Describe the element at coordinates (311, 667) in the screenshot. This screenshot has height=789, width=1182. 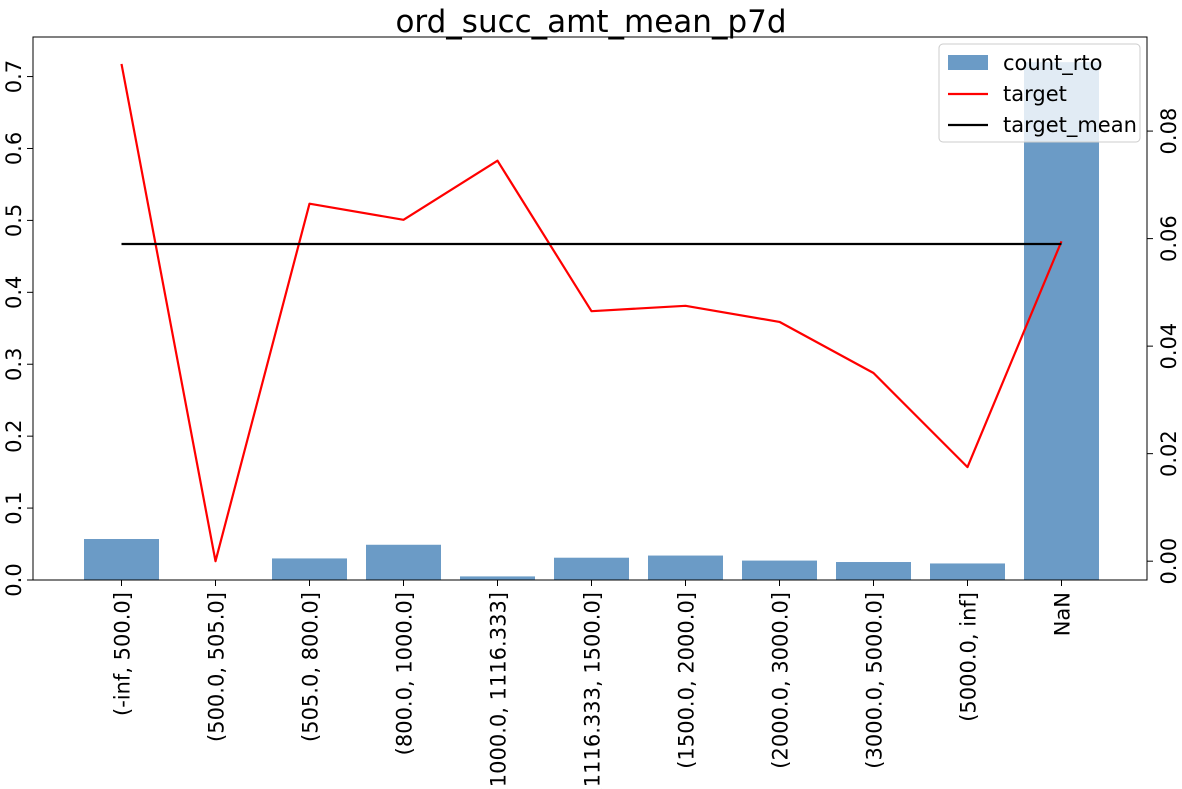
I see `x-tick-label-505-0-800-0: (505.0, 800.0]` at that location.